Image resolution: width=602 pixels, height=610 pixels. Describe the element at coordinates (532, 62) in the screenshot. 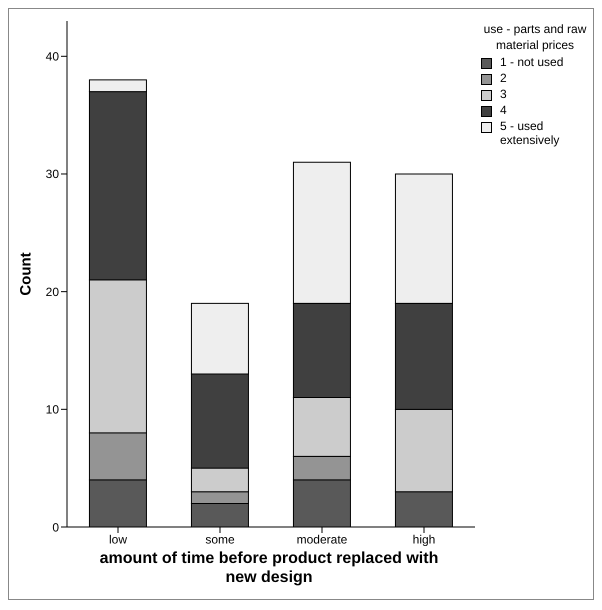

I see `legend-label: 1 - not used` at that location.